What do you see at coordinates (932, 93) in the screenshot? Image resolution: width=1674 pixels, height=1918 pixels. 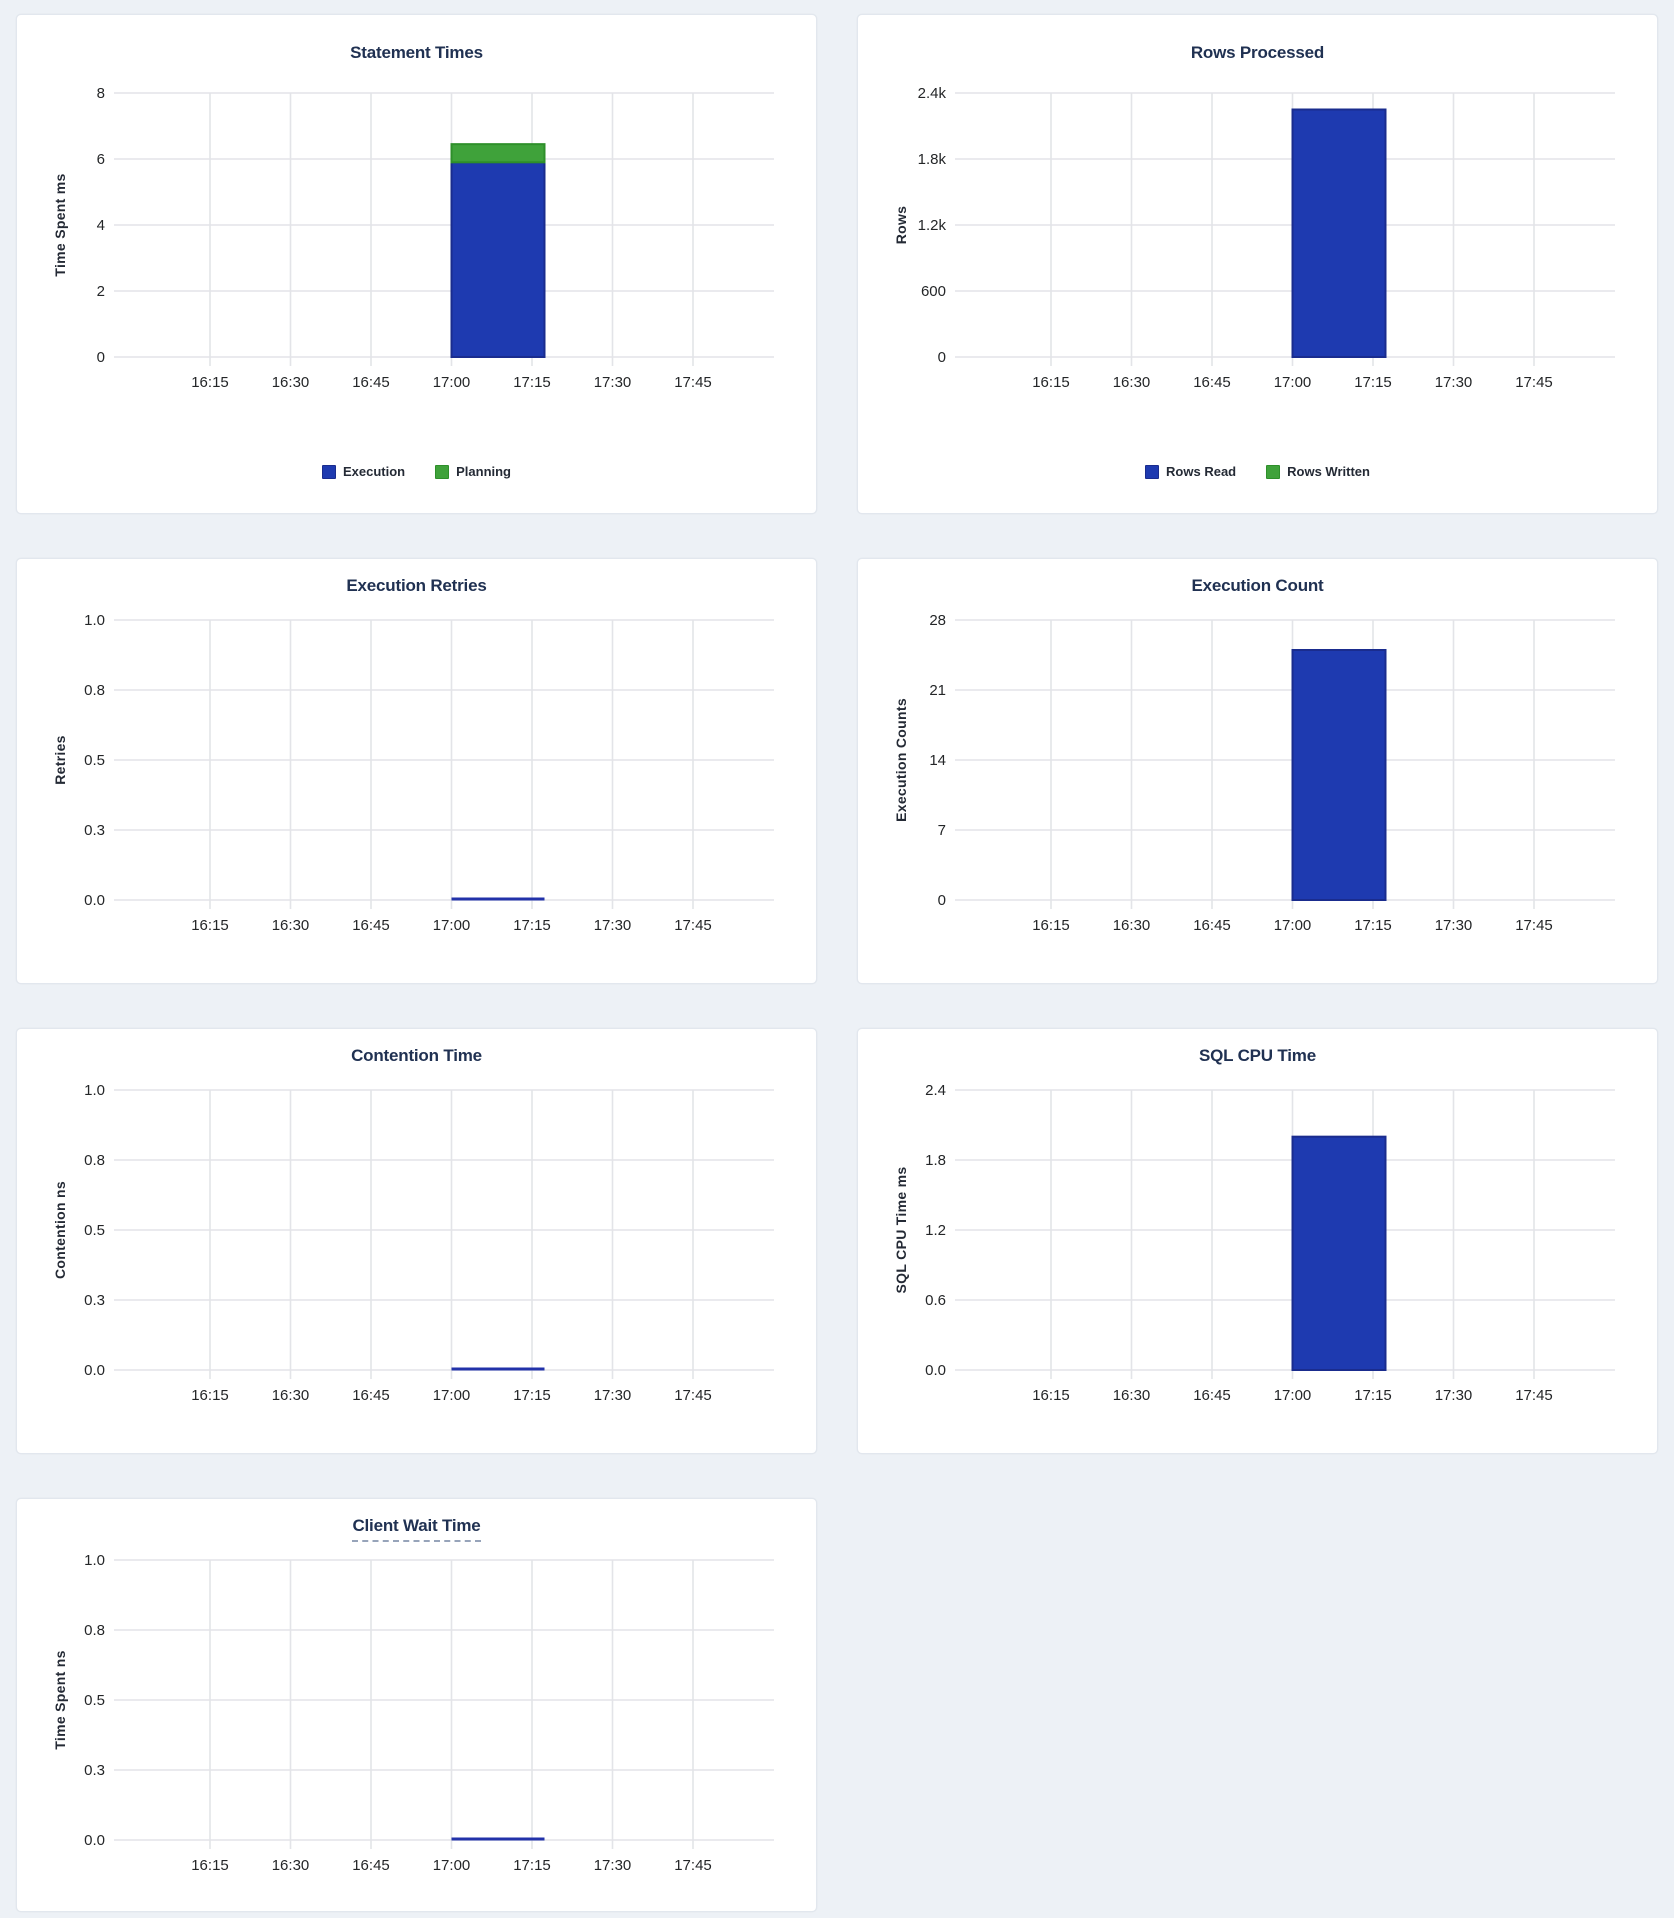 I see `y-tick-label: 2.4k` at bounding box center [932, 93].